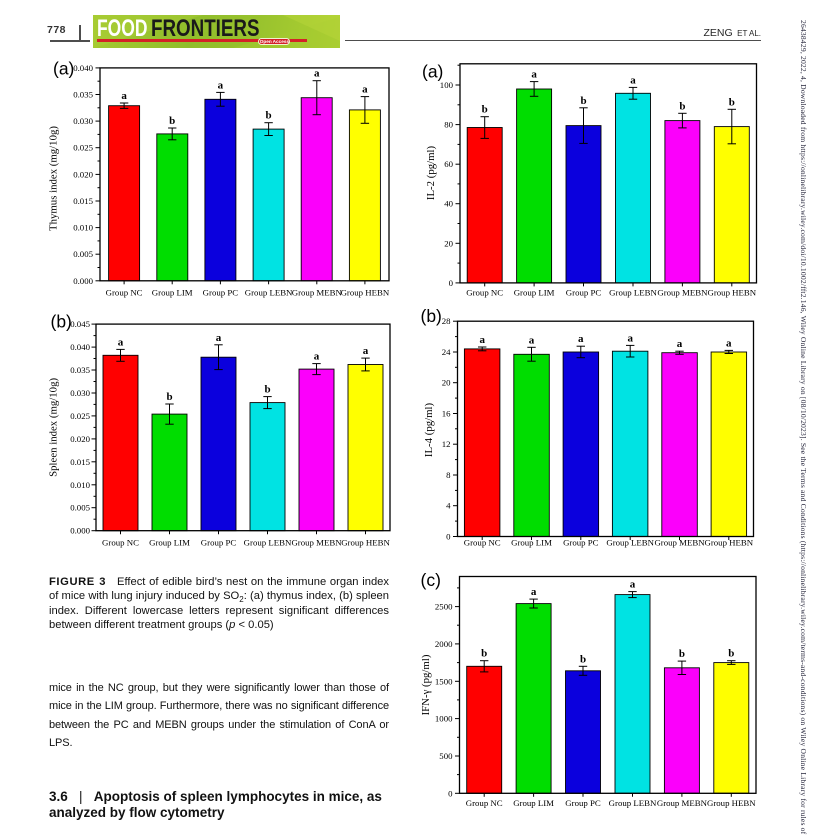 The height and width of the screenshot is (835, 814). I want to click on svg-text: 2500, so click(444, 607).